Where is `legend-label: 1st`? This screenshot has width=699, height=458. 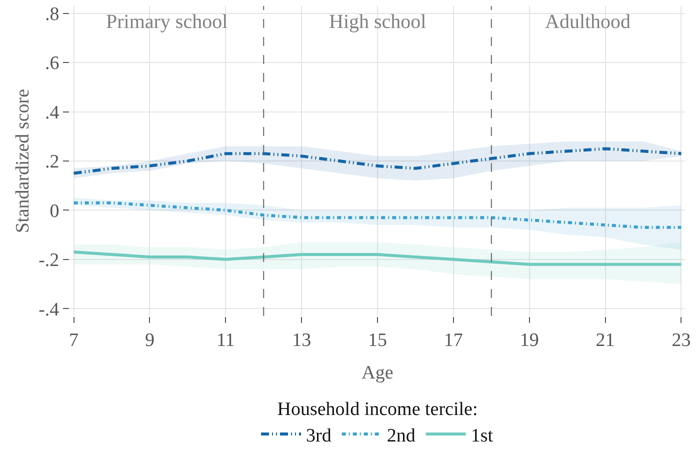
legend-label: 1st is located at coordinates (482, 435).